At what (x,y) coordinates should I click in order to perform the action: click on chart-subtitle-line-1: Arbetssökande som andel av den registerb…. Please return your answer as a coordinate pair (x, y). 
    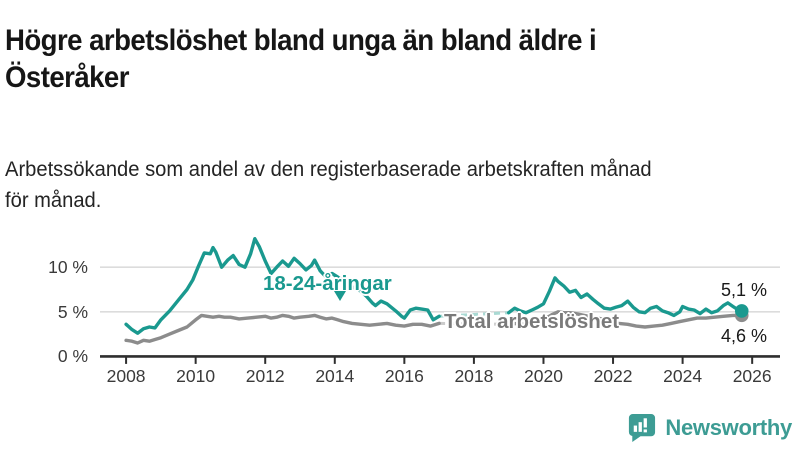
    Looking at the image, I should click on (328, 169).